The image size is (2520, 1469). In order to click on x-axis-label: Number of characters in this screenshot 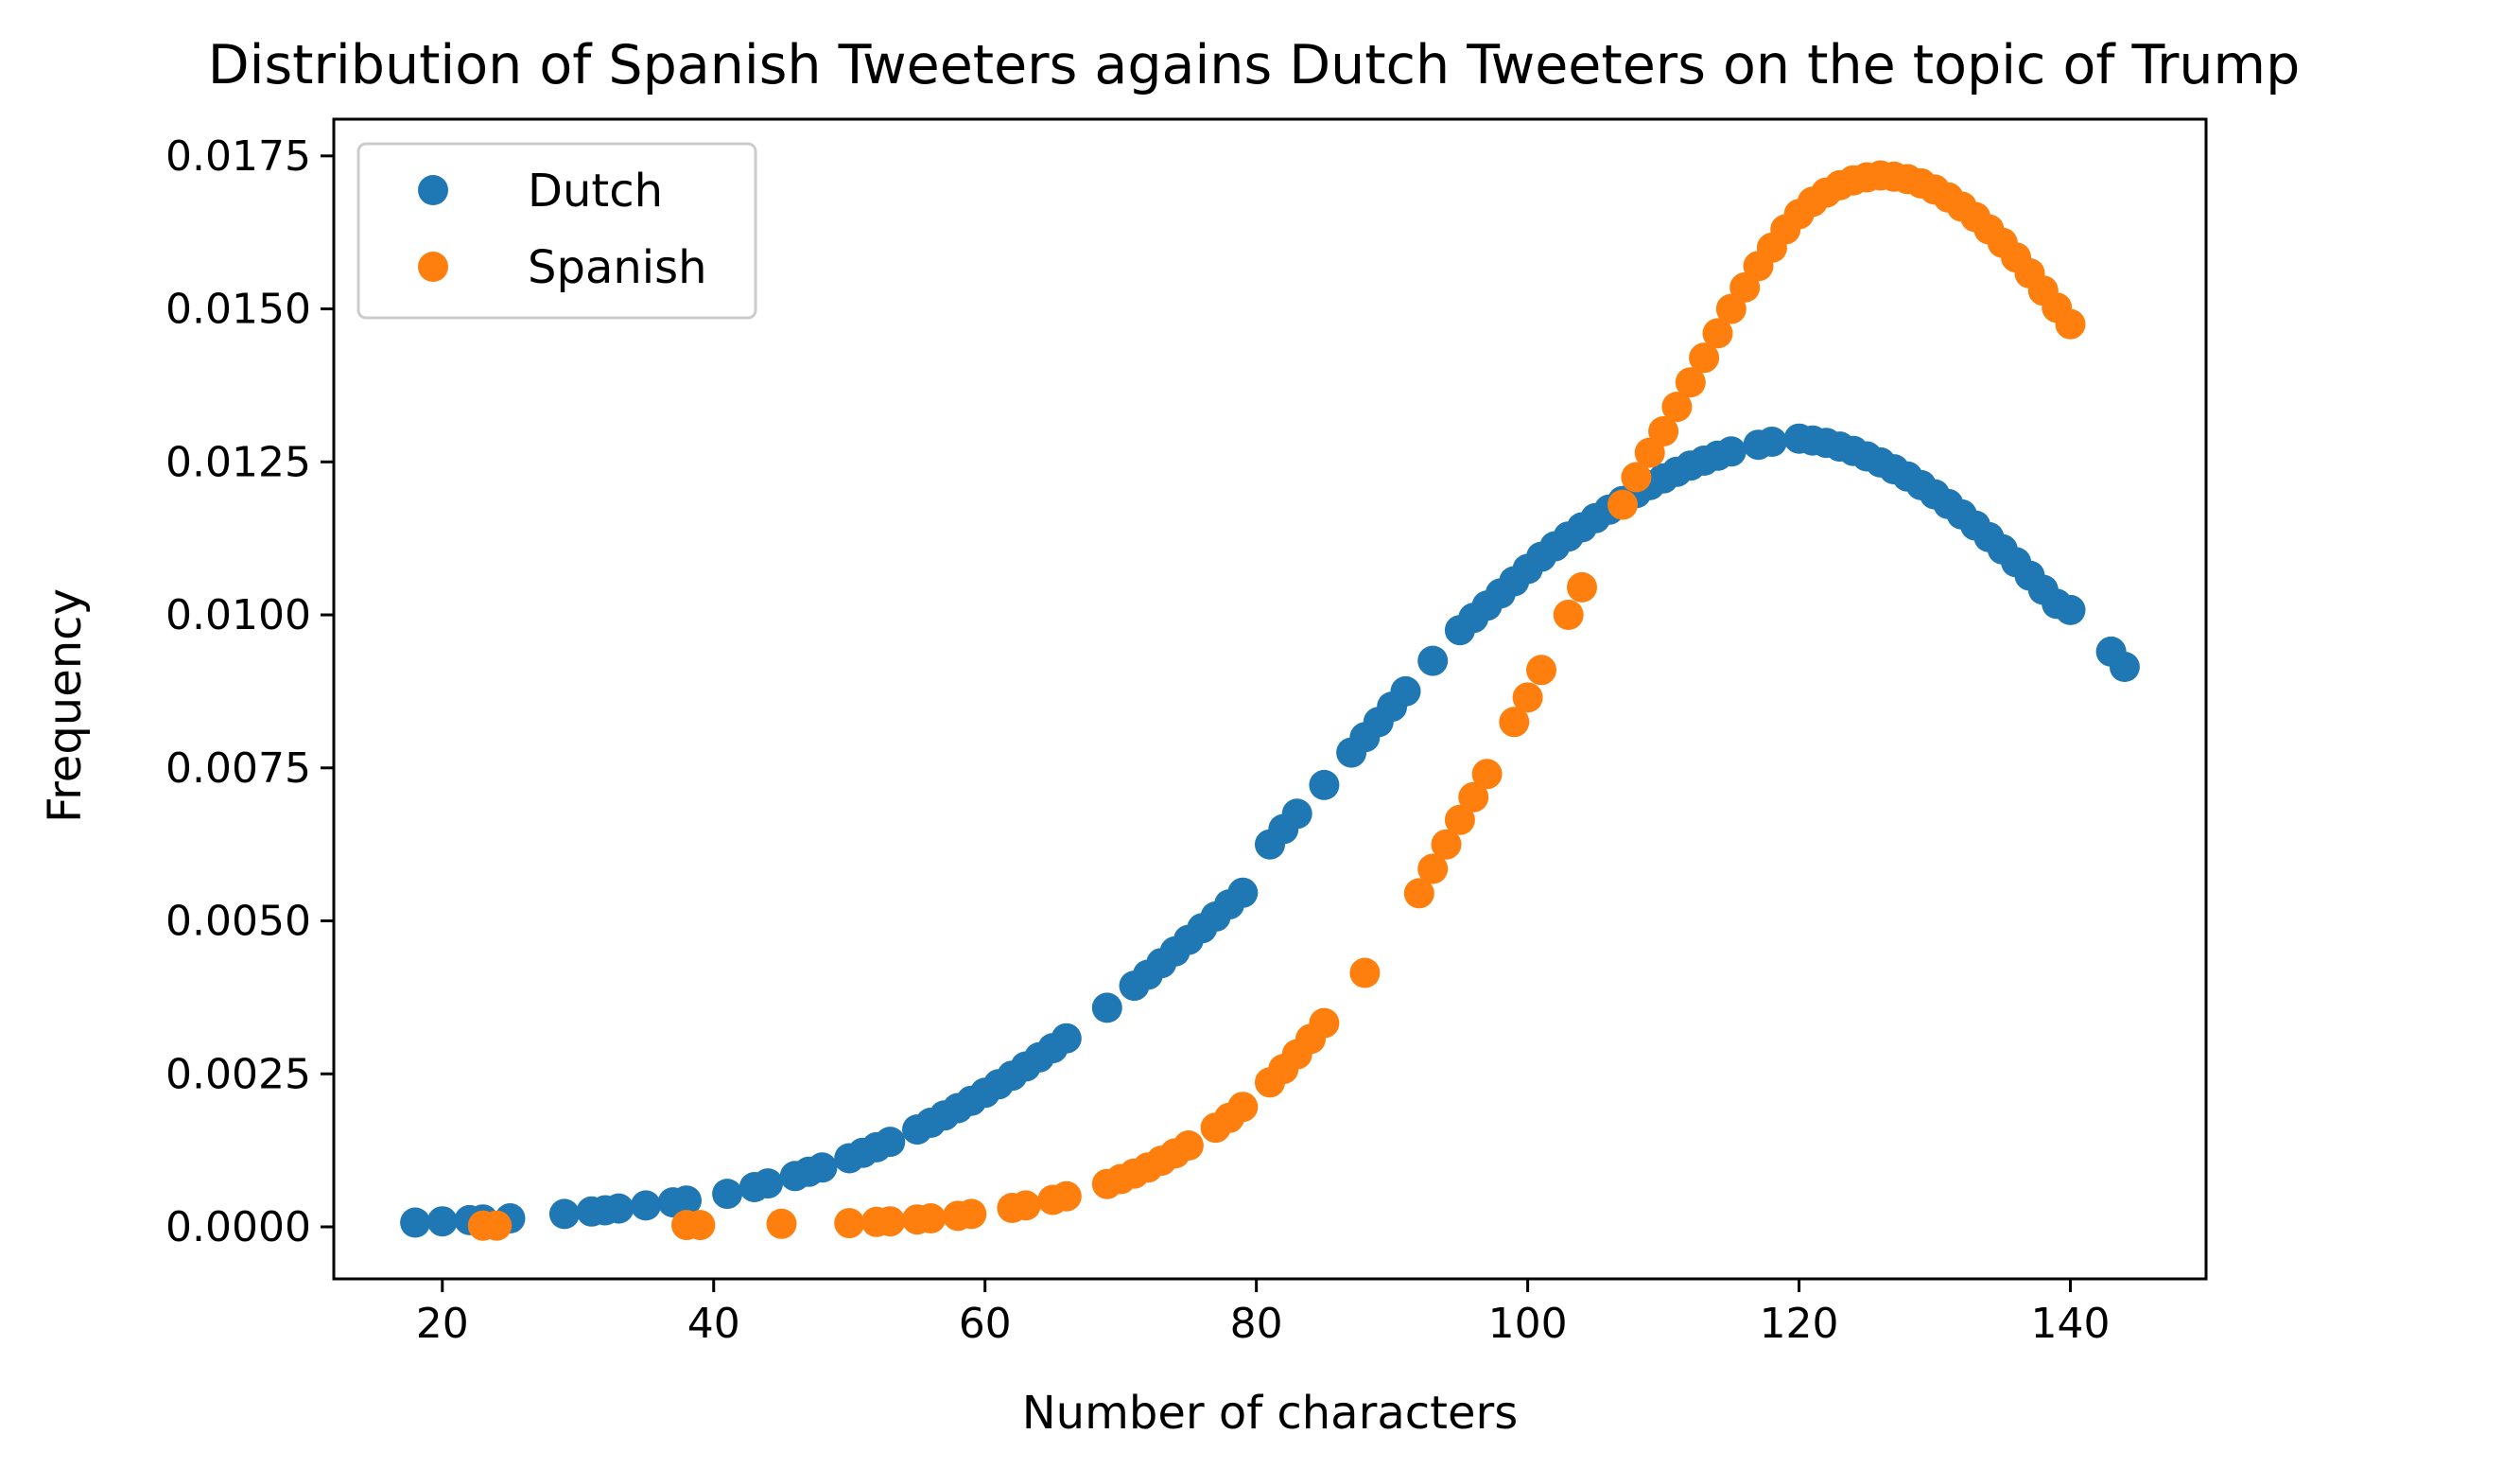, I will do `click(1270, 1413)`.